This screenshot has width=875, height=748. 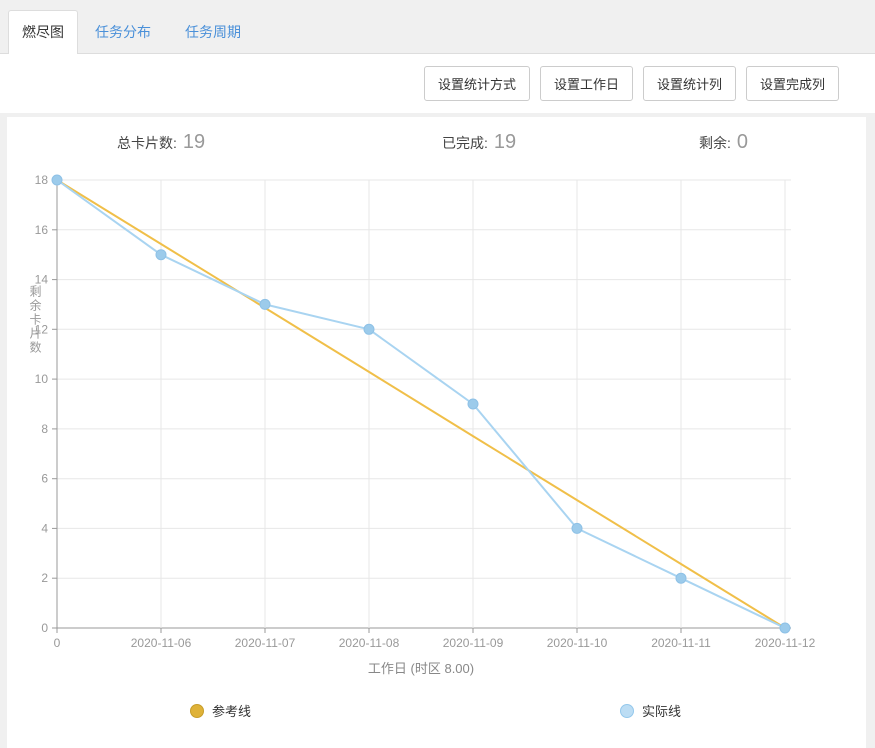 What do you see at coordinates (715, 143) in the screenshot?
I see `stat-remaining-label: 剩余:` at bounding box center [715, 143].